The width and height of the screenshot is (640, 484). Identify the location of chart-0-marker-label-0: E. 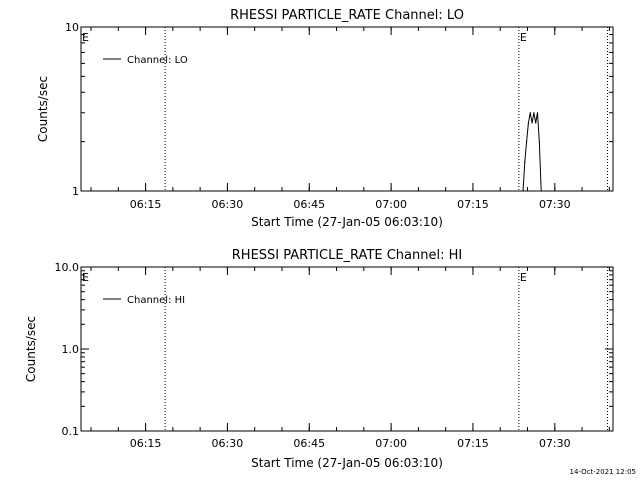
(85, 37).